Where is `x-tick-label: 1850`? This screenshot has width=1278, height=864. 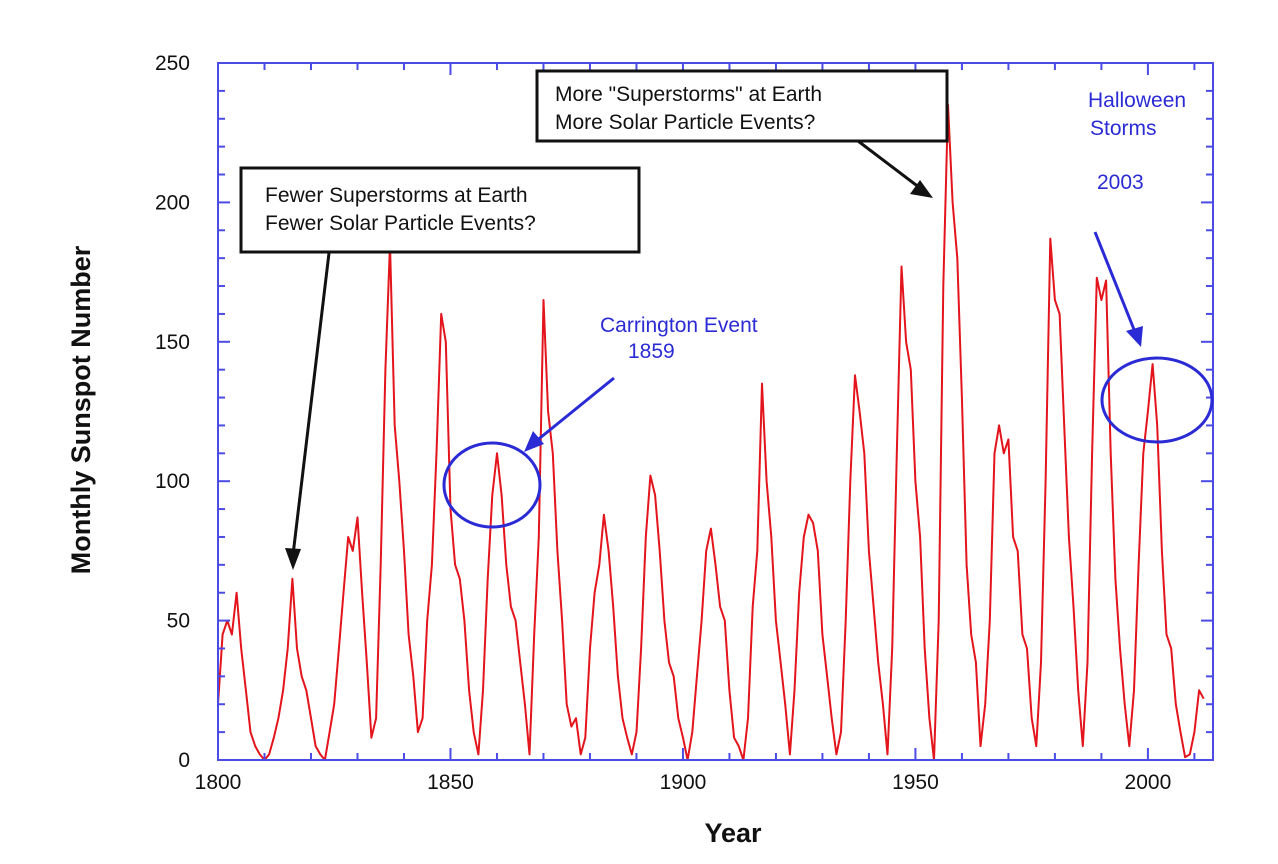 x-tick-label: 1850 is located at coordinates (450, 782).